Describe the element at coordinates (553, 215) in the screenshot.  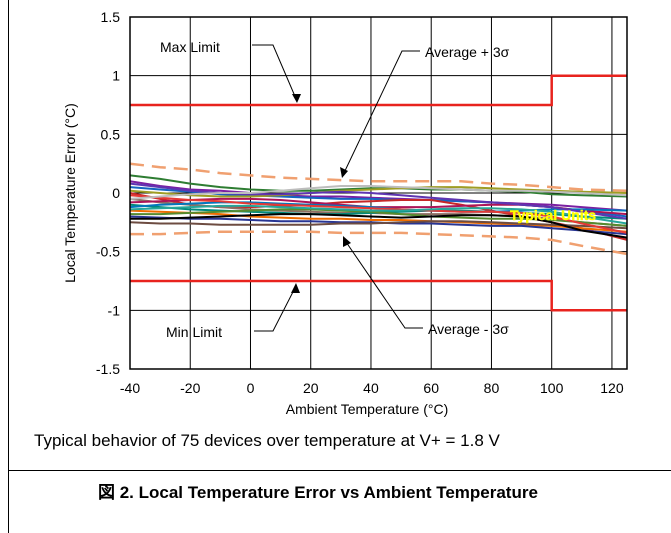
I see `typical-units-label: Typical Units` at that location.